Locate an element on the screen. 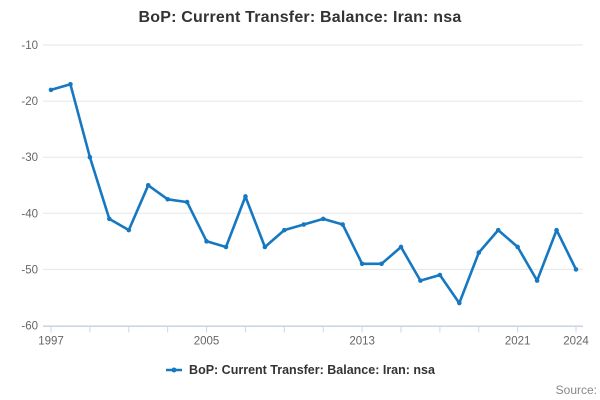  y-tick-label: -50 is located at coordinates (29, 270).